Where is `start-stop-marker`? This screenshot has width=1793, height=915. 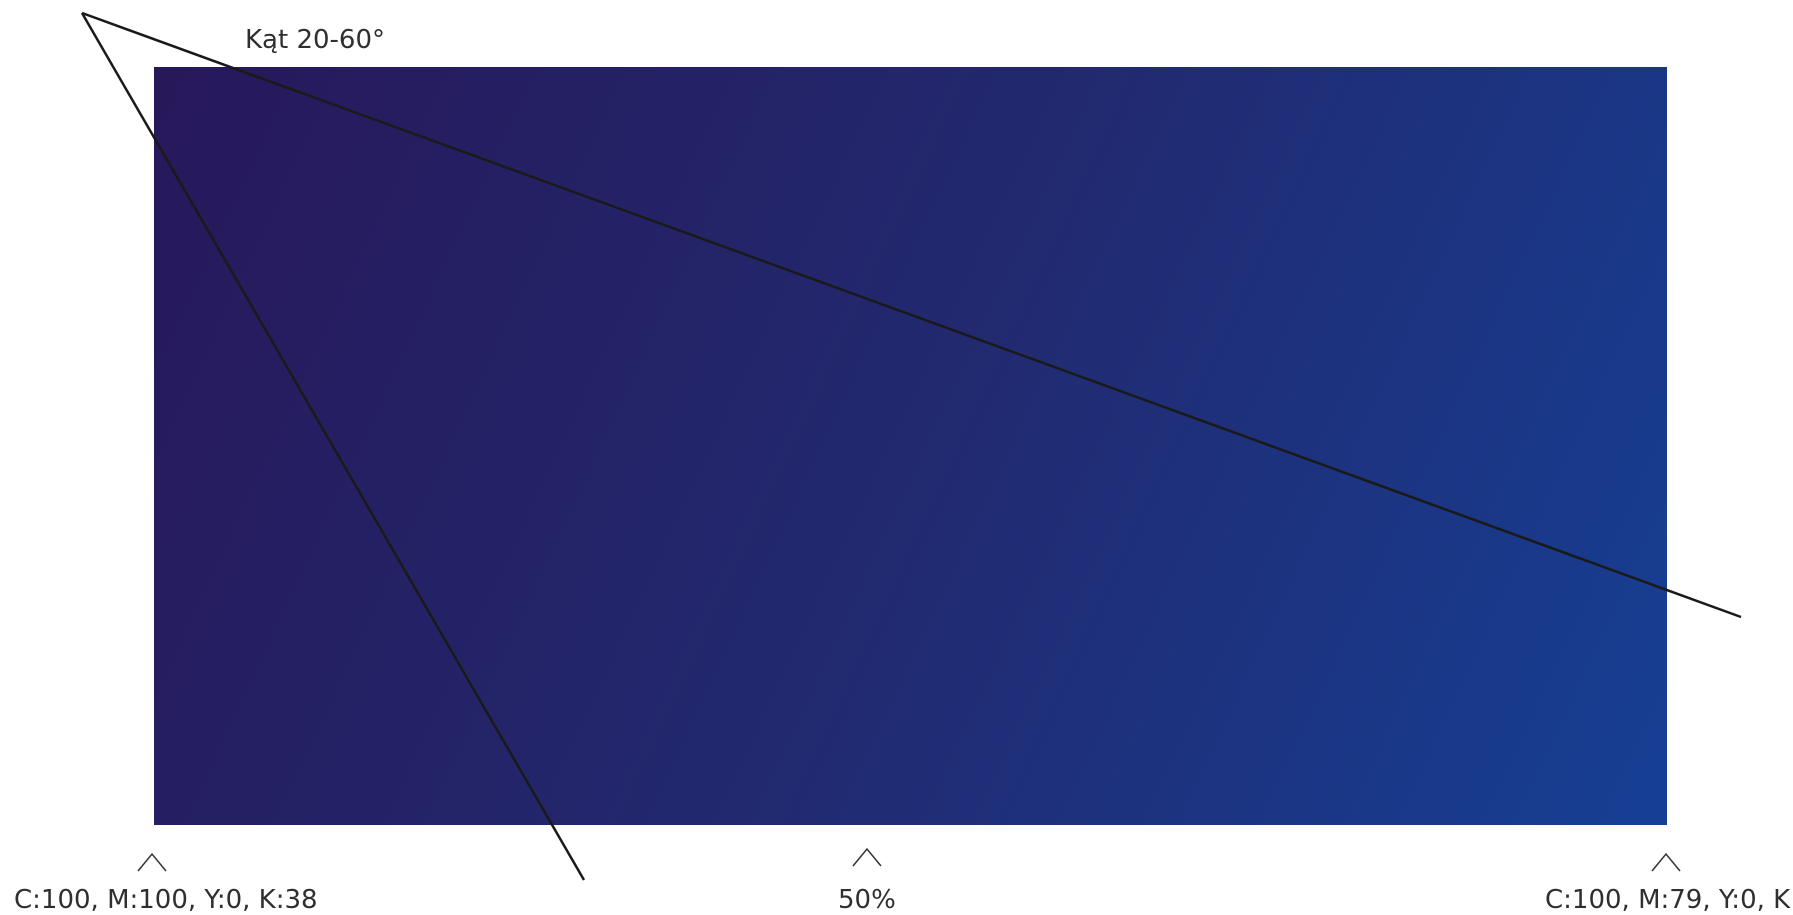 start-stop-marker is located at coordinates (152, 862).